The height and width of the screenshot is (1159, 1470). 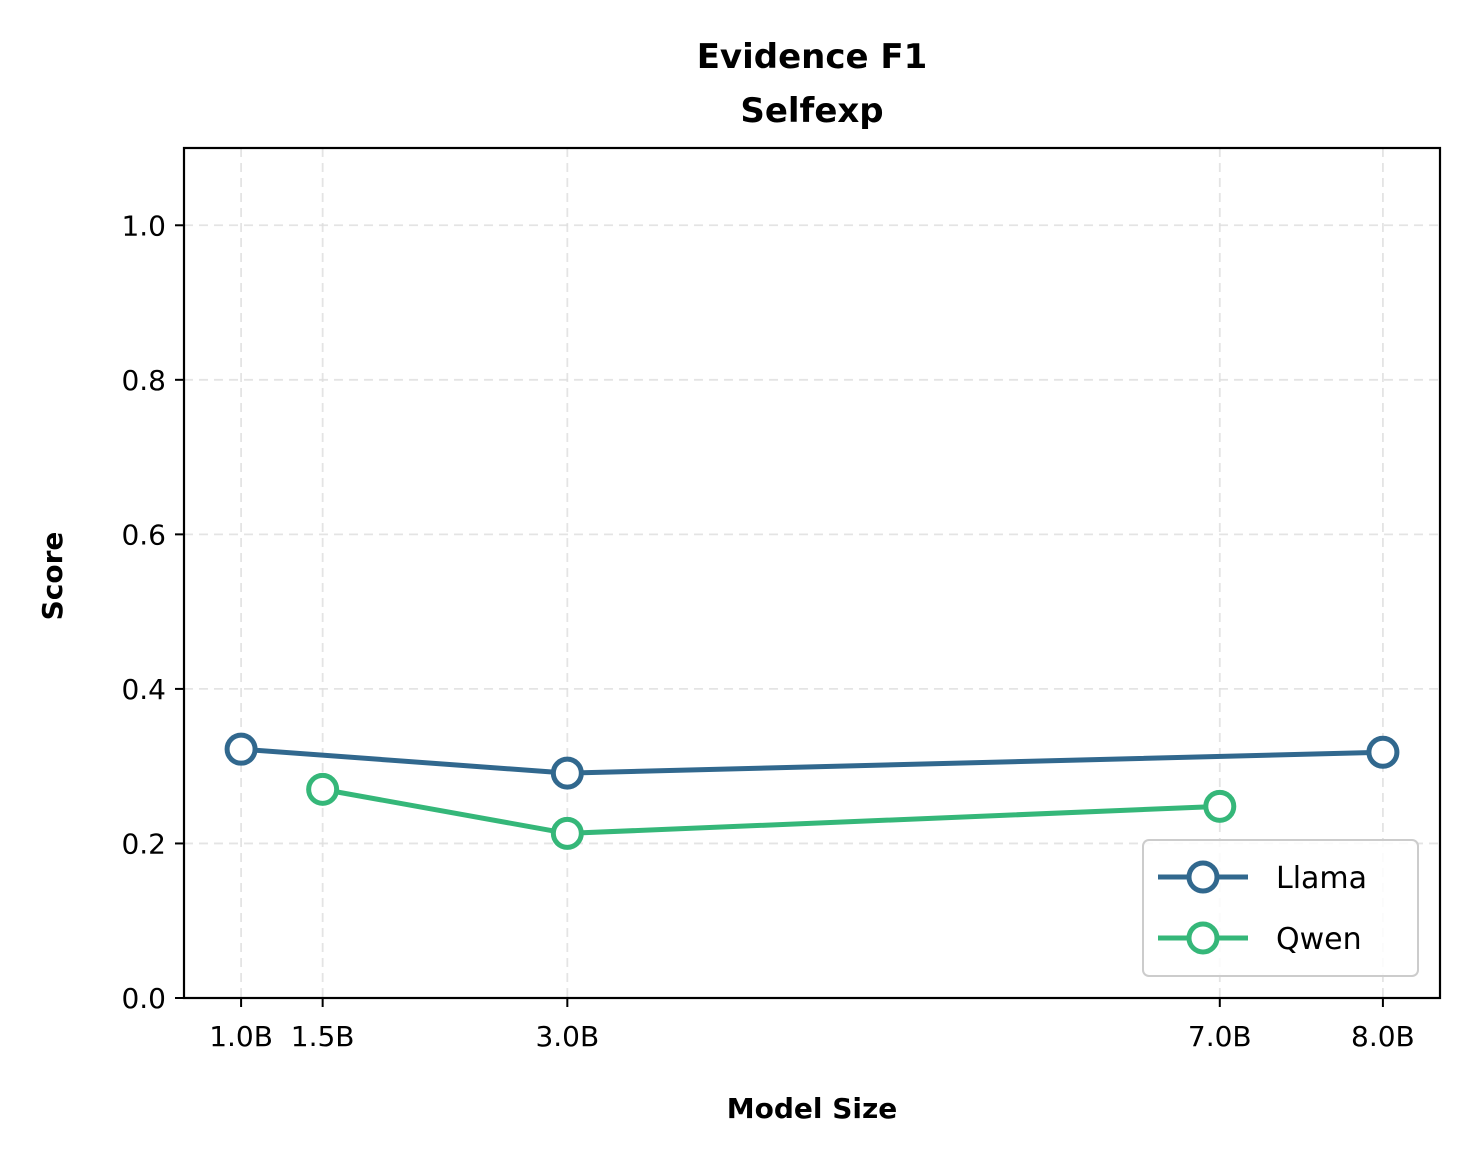 What do you see at coordinates (567, 1036) in the screenshot?
I see `x-tick-label: 3.0B` at bounding box center [567, 1036].